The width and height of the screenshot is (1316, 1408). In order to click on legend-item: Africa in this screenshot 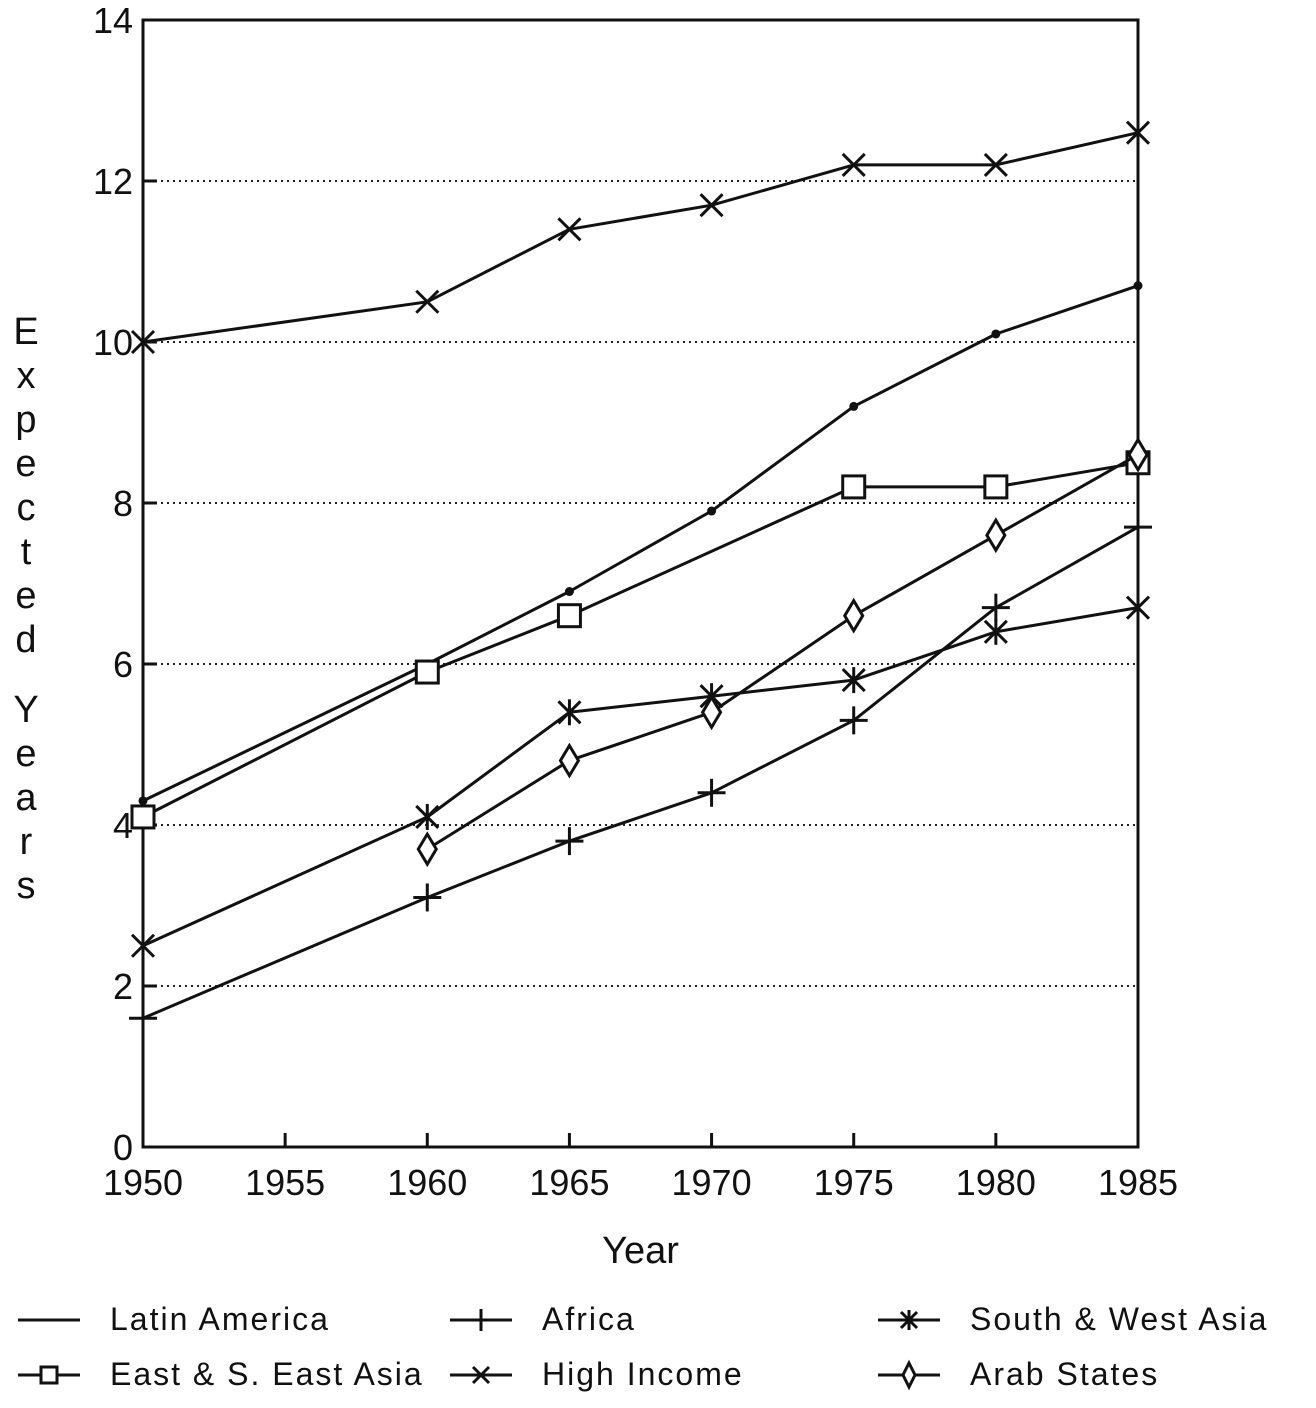, I will do `click(543, 1319)`.